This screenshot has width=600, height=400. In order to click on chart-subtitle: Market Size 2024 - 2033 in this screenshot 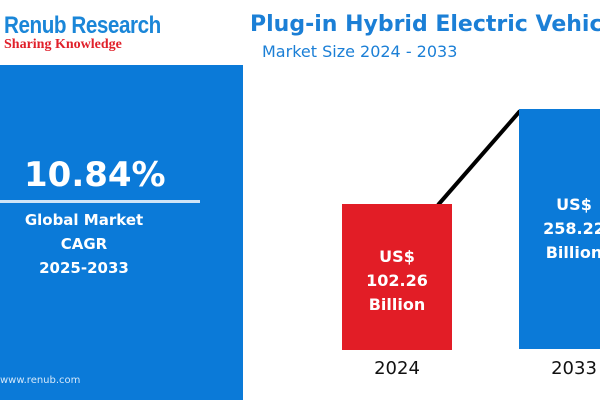, I will do `click(360, 51)`.